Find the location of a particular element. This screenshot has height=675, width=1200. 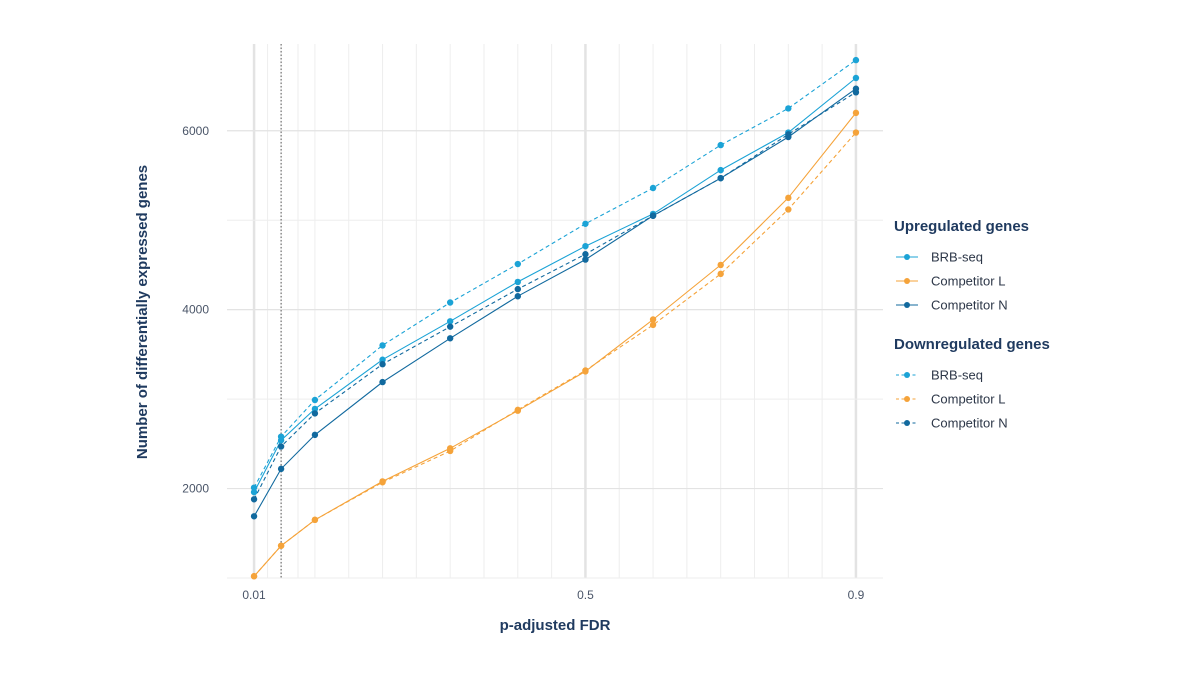

x-axis-title: p-adjusted FDR is located at coordinates (555, 625).